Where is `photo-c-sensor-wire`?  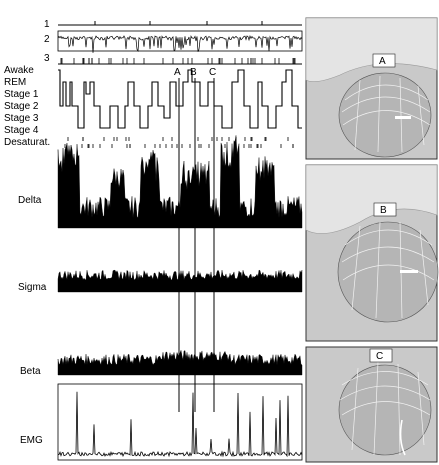 photo-c-sensor-wire is located at coordinates (402, 437).